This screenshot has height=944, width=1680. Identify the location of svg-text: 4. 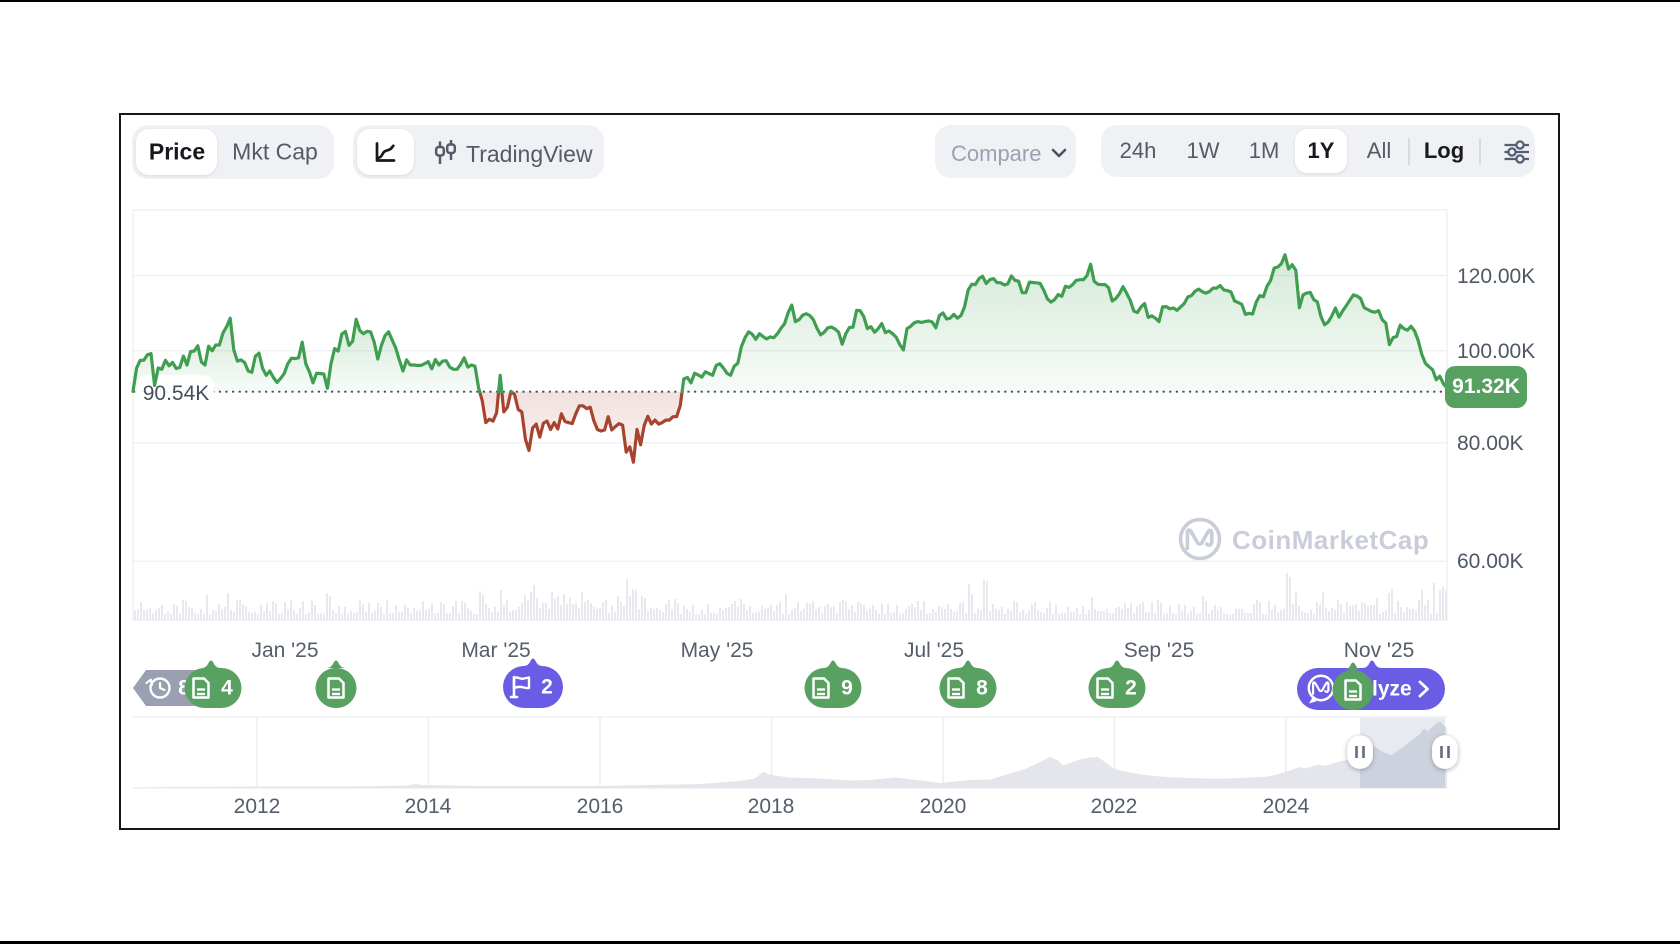
(227, 688).